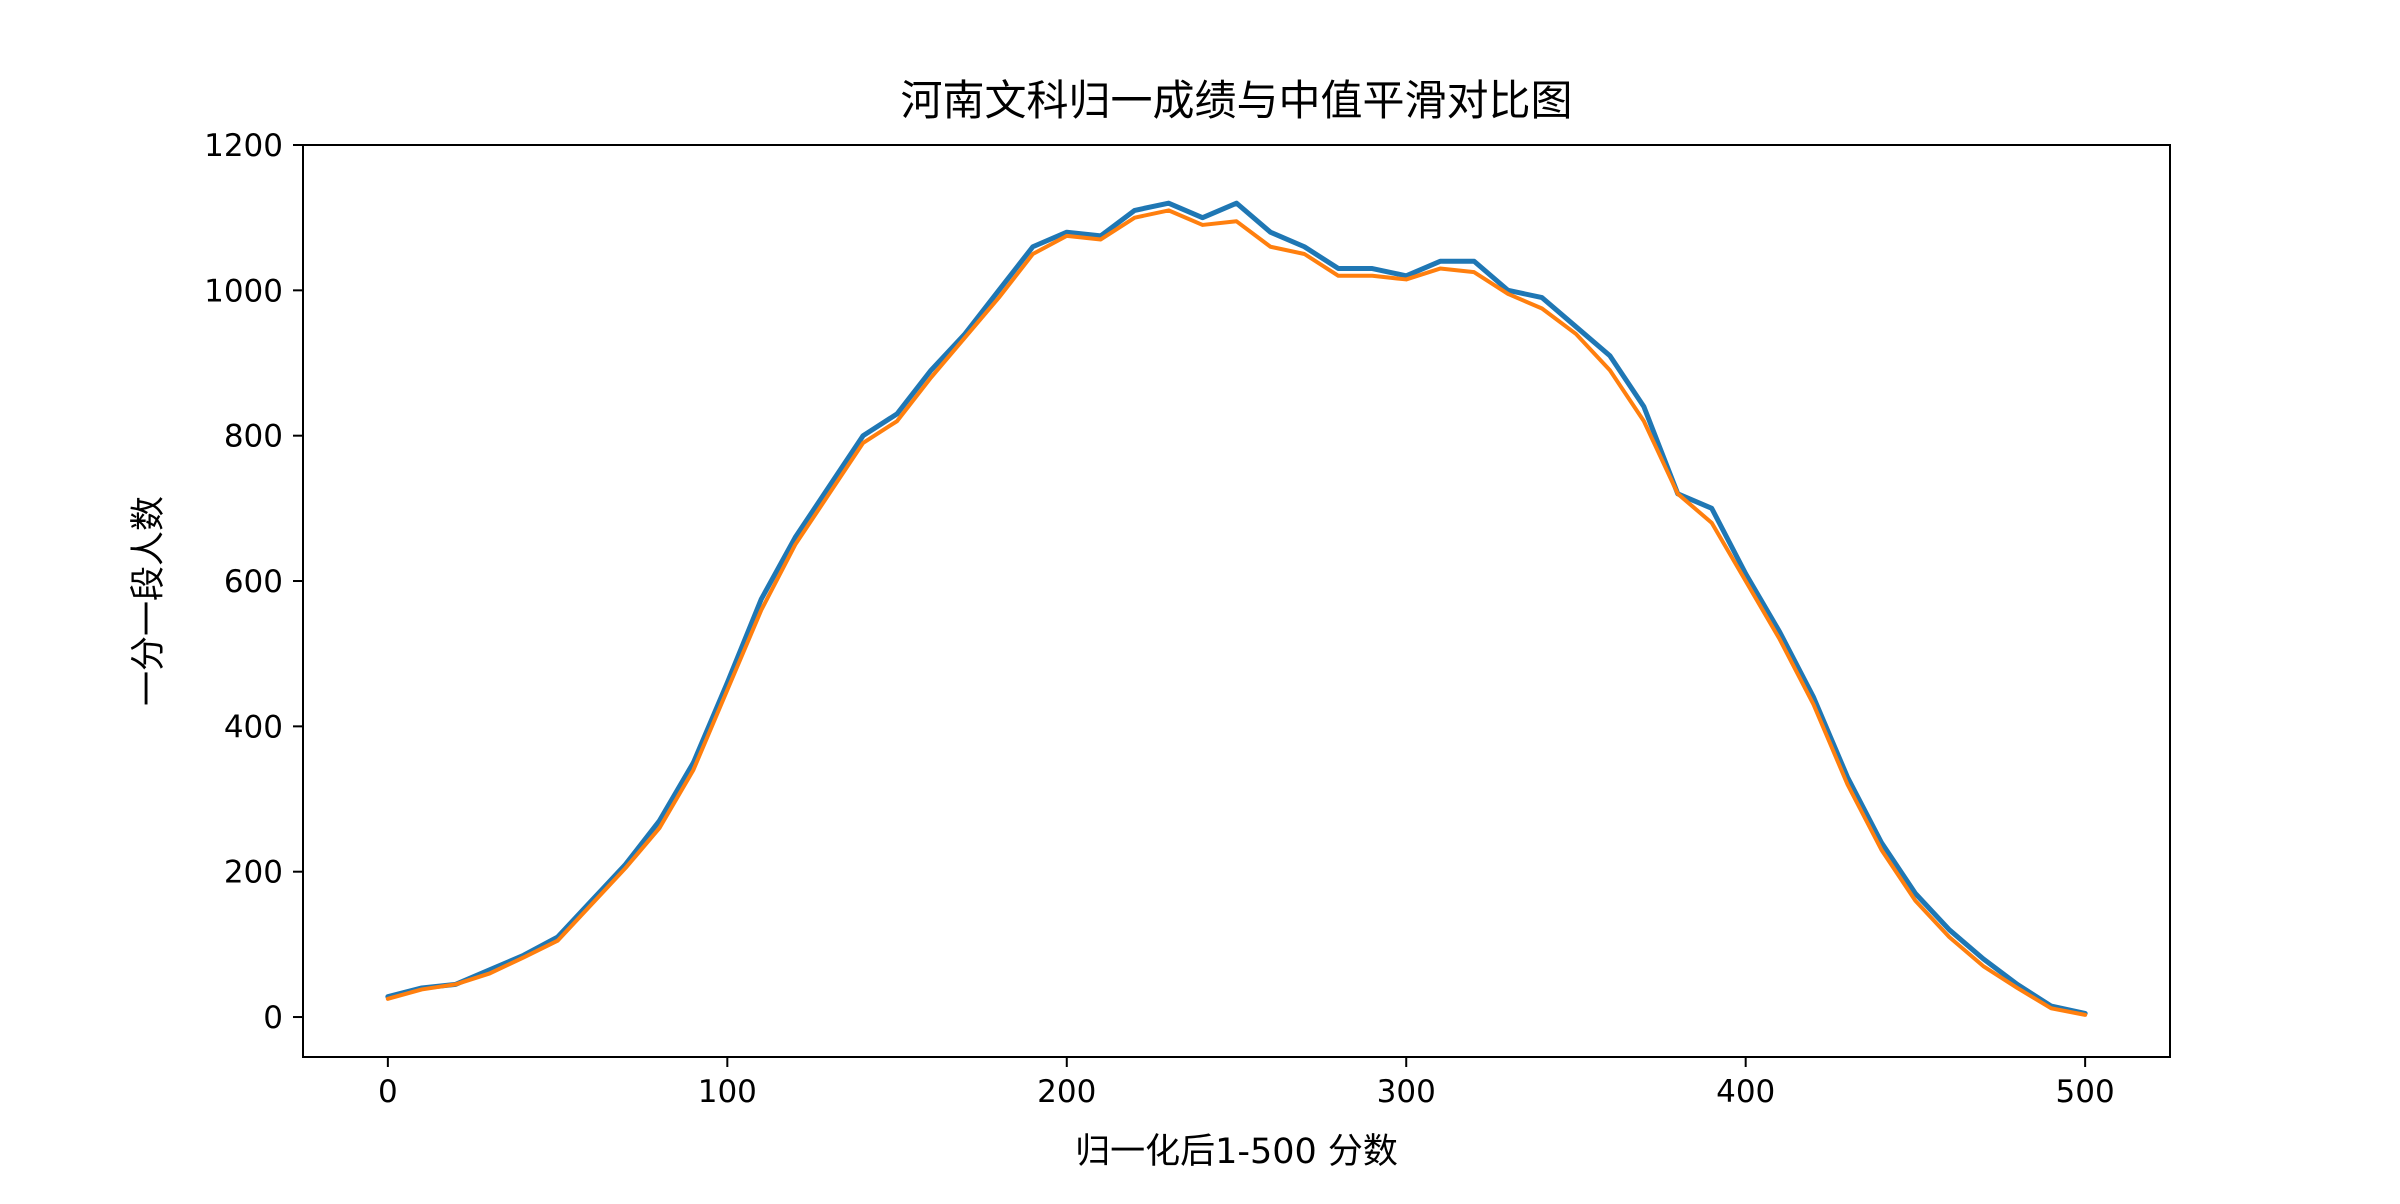 Image resolution: width=2400 pixels, height=1204 pixels. I want to click on y-tick-label: 800, so click(253, 437).